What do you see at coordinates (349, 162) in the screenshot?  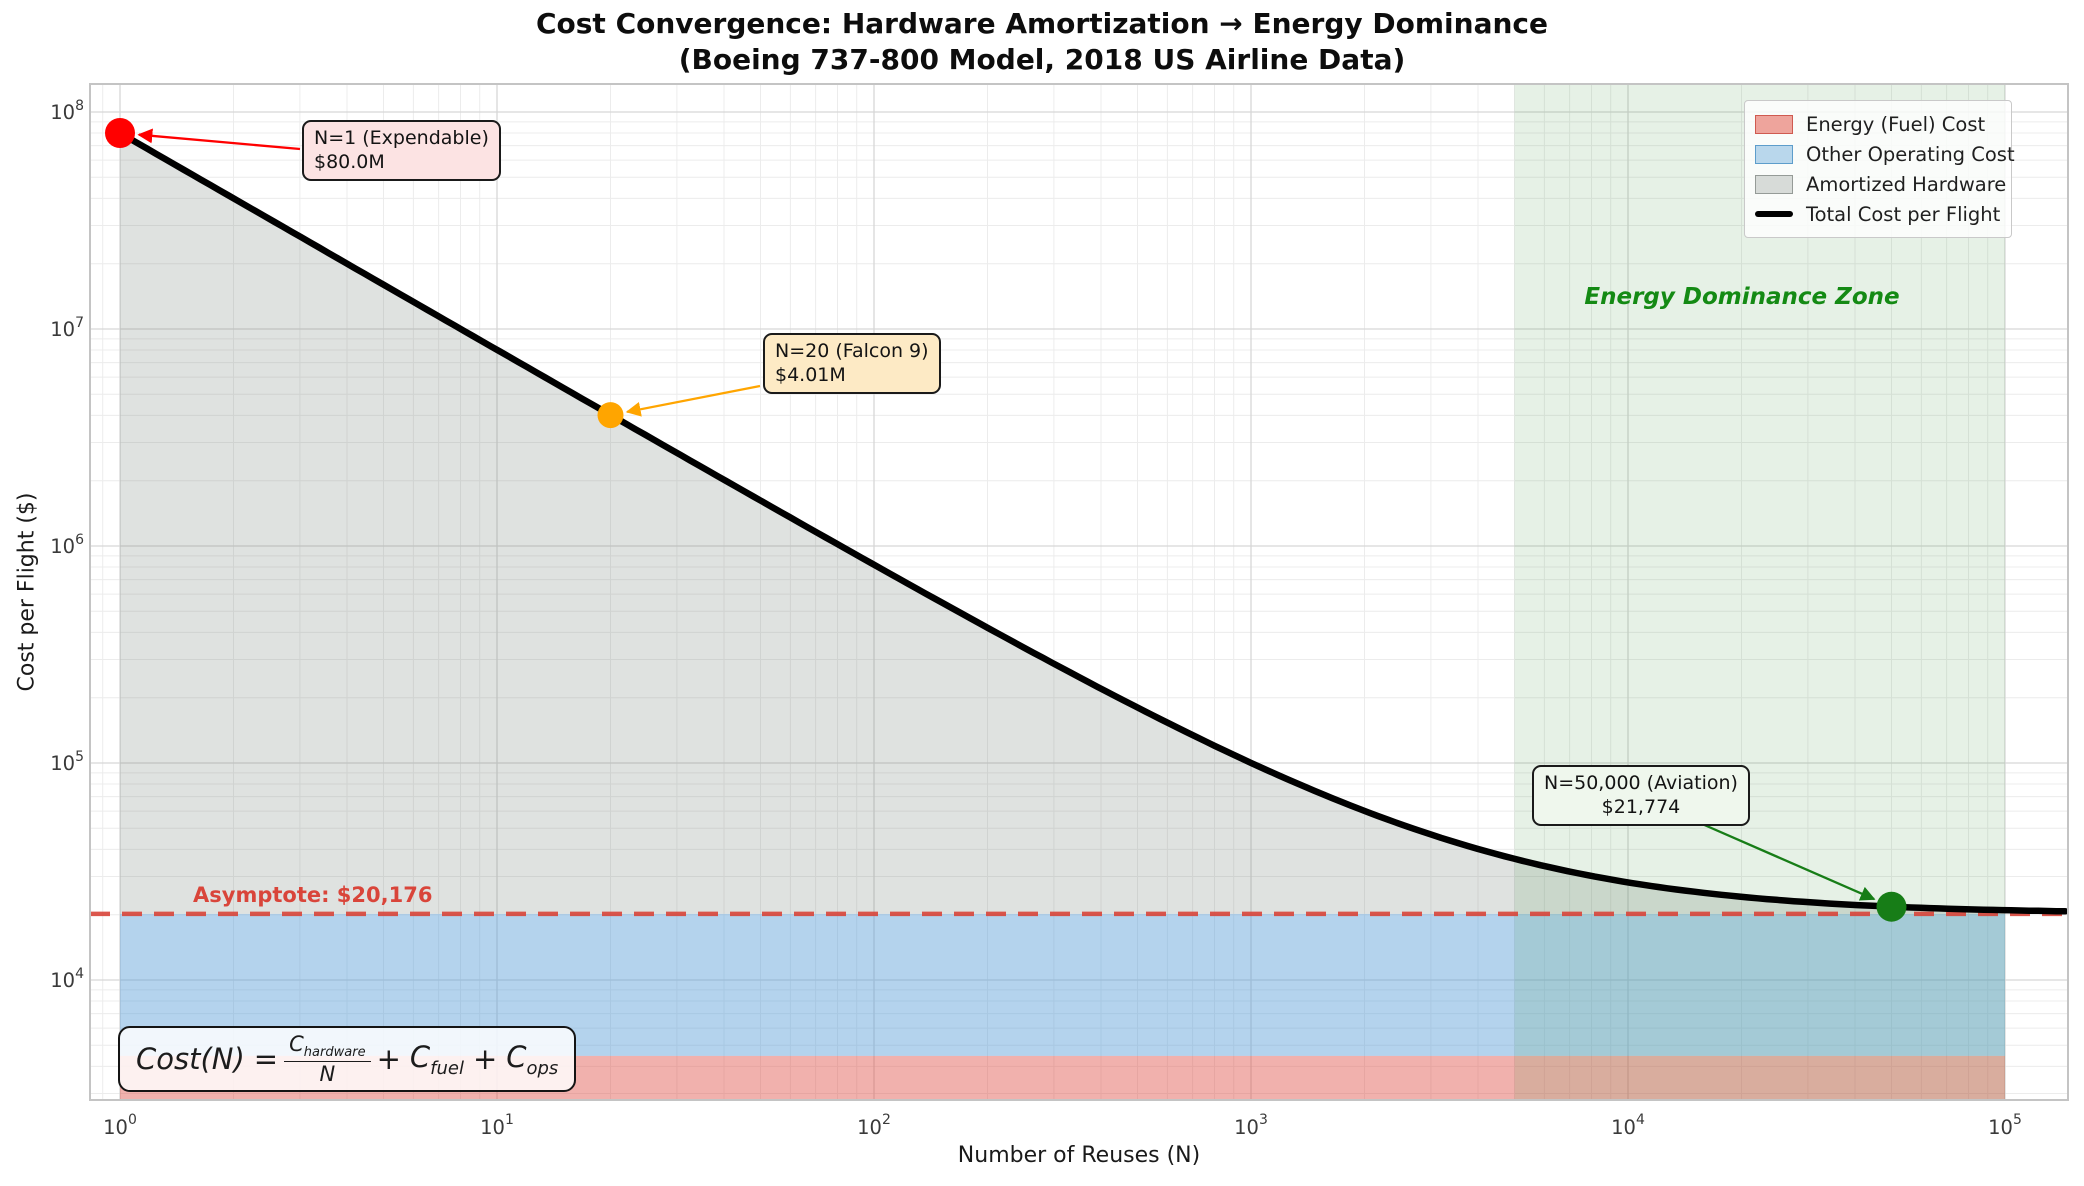 I see `callout-expendable-value: $80.0M` at bounding box center [349, 162].